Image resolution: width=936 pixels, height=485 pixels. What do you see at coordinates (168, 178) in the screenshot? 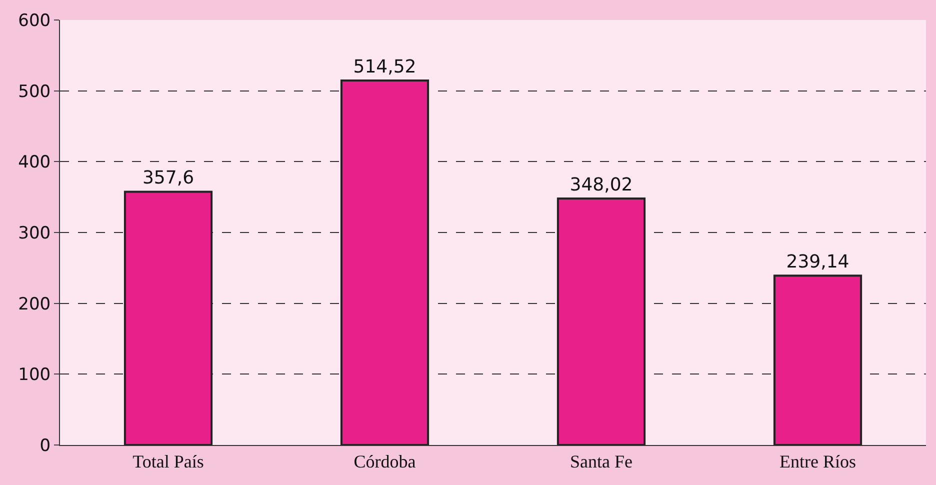
I see `data-label: 357,6` at bounding box center [168, 178].